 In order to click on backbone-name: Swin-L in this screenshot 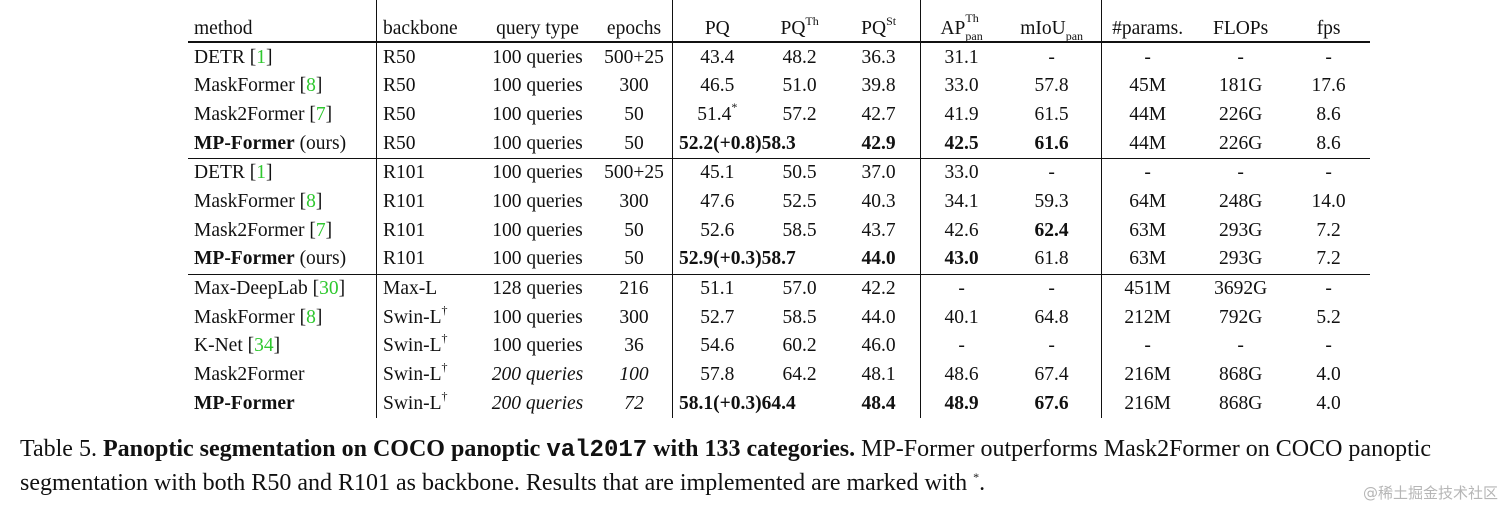, I will do `click(412, 375)`.